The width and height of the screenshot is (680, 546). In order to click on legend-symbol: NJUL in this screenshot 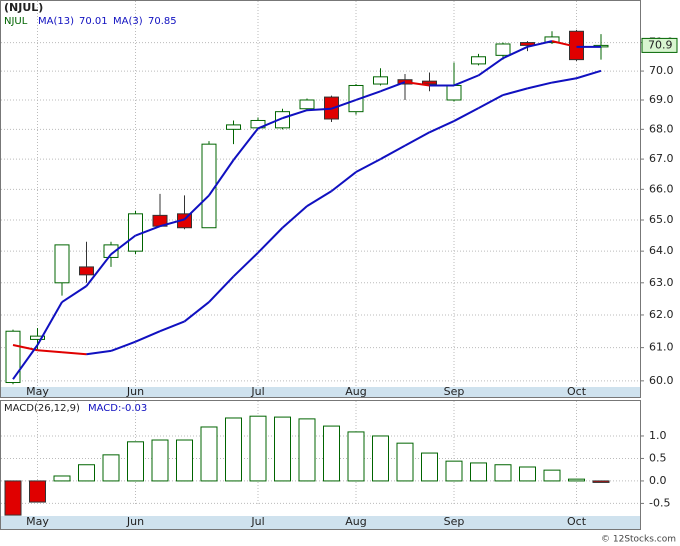, I will do `click(16, 21)`.